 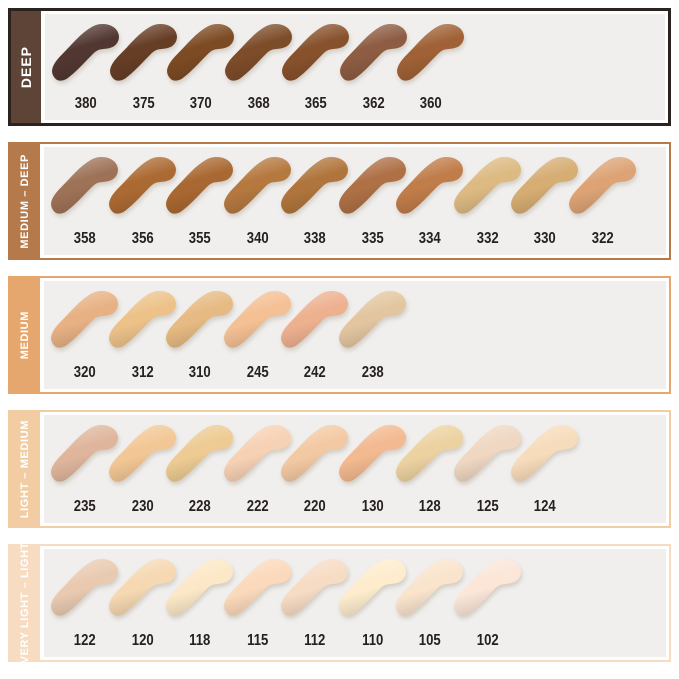 I want to click on shade-swatch-112: 112, so click(x=314, y=603).